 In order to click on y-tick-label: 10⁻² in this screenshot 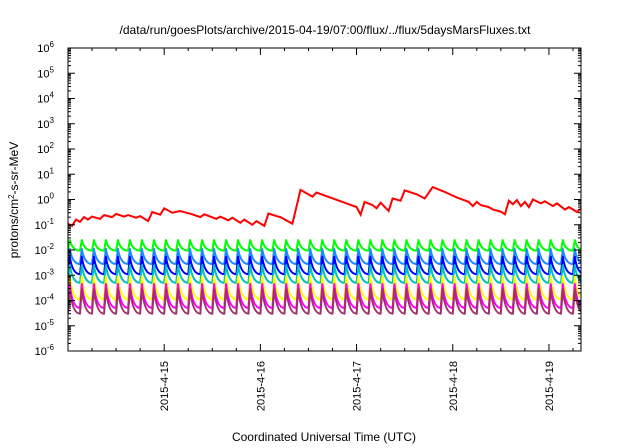, I will do `click(45, 249)`.